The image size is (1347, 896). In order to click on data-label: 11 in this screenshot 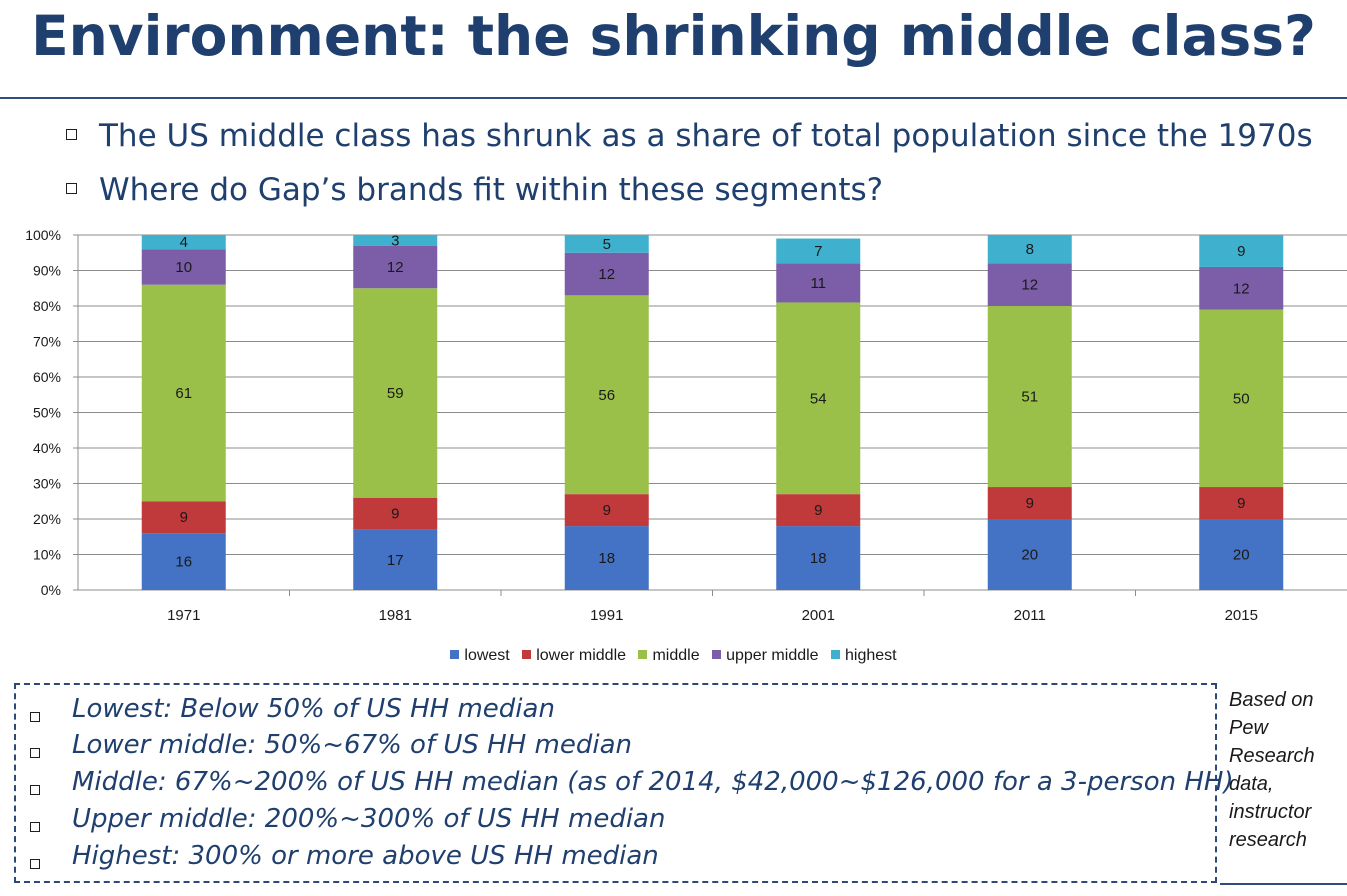, I will do `click(818, 283)`.